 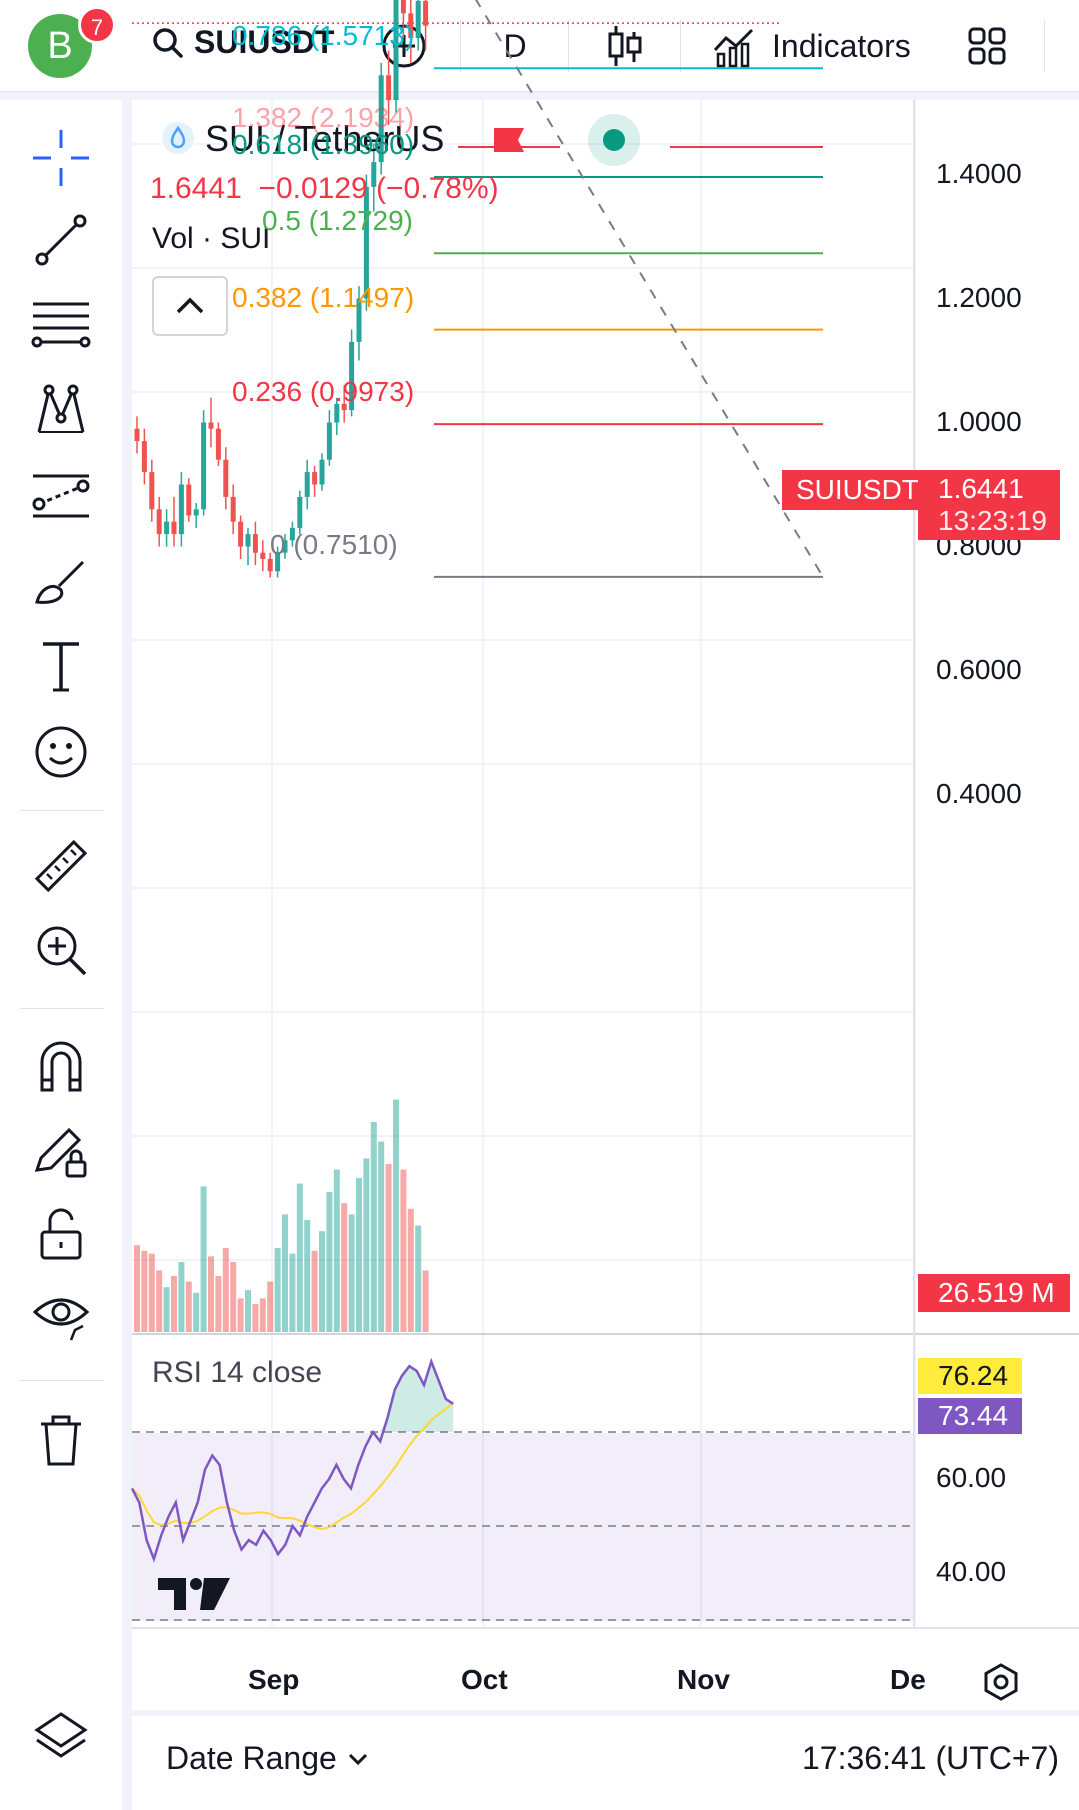 I want to click on bar-countdown: 13:23:19, so click(x=992, y=520).